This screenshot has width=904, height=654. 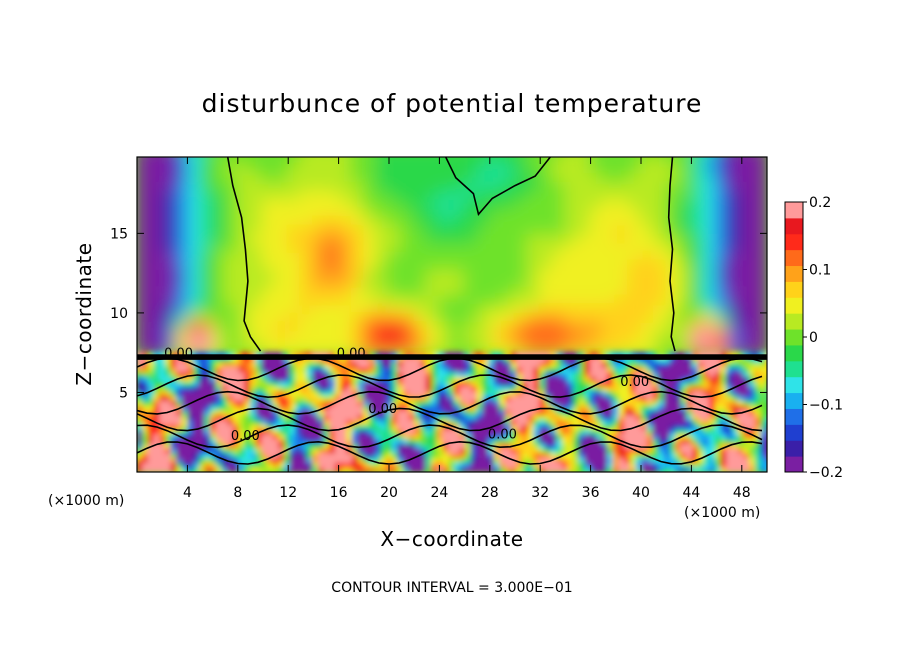 What do you see at coordinates (691, 493) in the screenshot?
I see `x-tick-label: 44` at bounding box center [691, 493].